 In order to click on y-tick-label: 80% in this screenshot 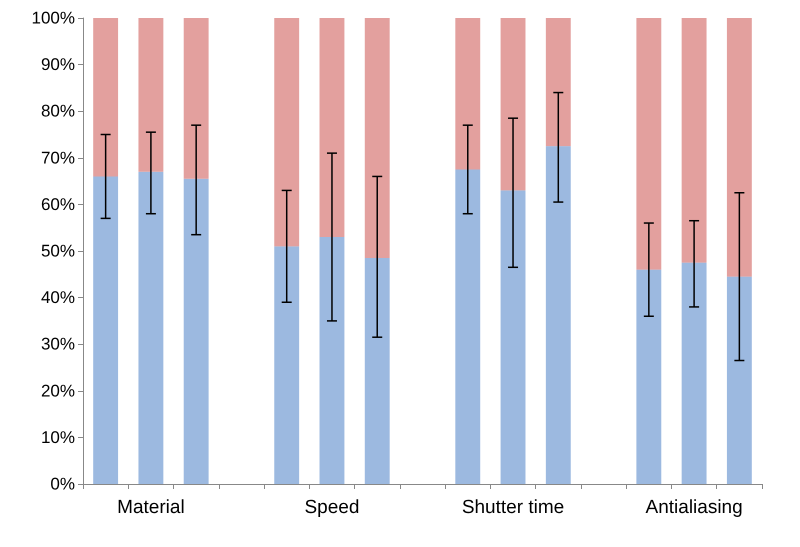, I will do `click(57, 111)`.